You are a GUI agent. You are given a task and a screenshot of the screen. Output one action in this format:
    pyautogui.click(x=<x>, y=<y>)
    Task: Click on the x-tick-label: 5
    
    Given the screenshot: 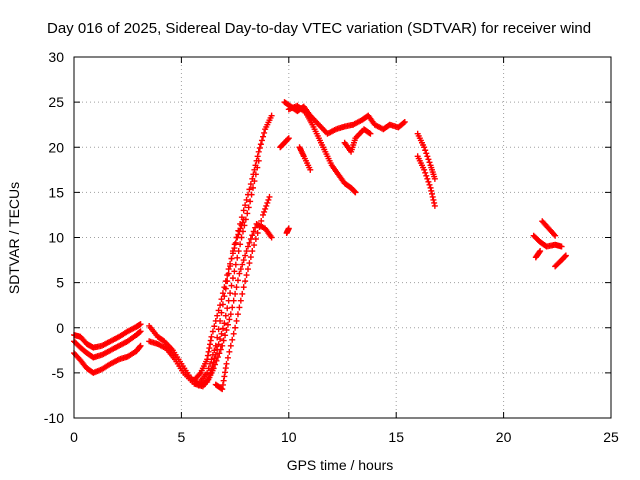 What is the action you would take?
    pyautogui.click(x=182, y=437)
    